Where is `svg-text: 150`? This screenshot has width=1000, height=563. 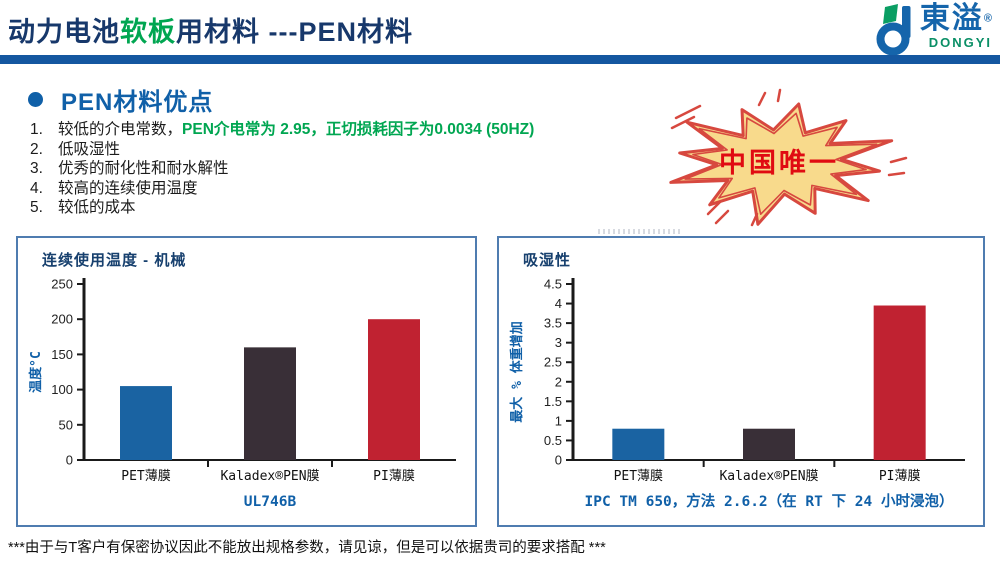
svg-text: 150 is located at coordinates (62, 354).